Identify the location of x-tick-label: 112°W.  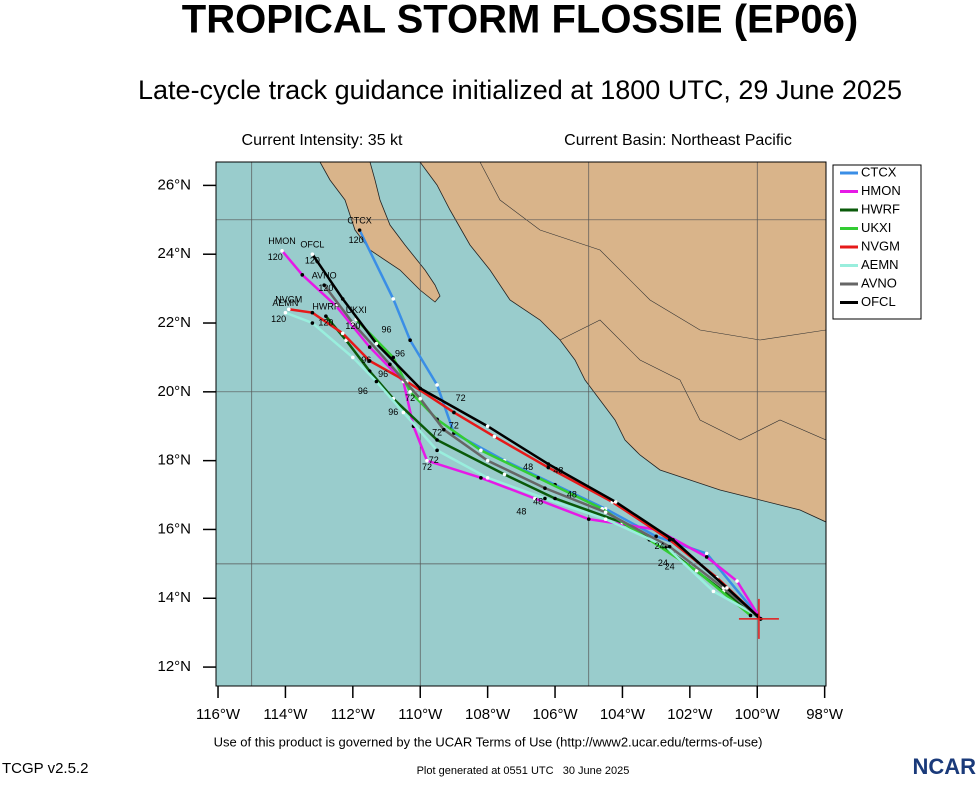
(353, 714).